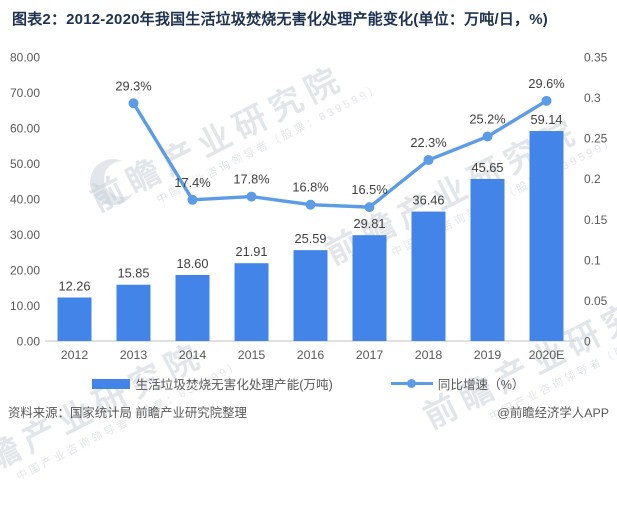 The width and height of the screenshot is (617, 511). Describe the element at coordinates (487, 119) in the screenshot. I see `growth-value-label: 25.2%` at that location.